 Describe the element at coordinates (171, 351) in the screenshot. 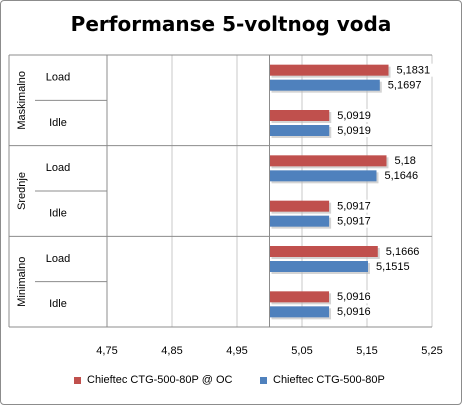

I see `x-tick-label: 4,85` at that location.